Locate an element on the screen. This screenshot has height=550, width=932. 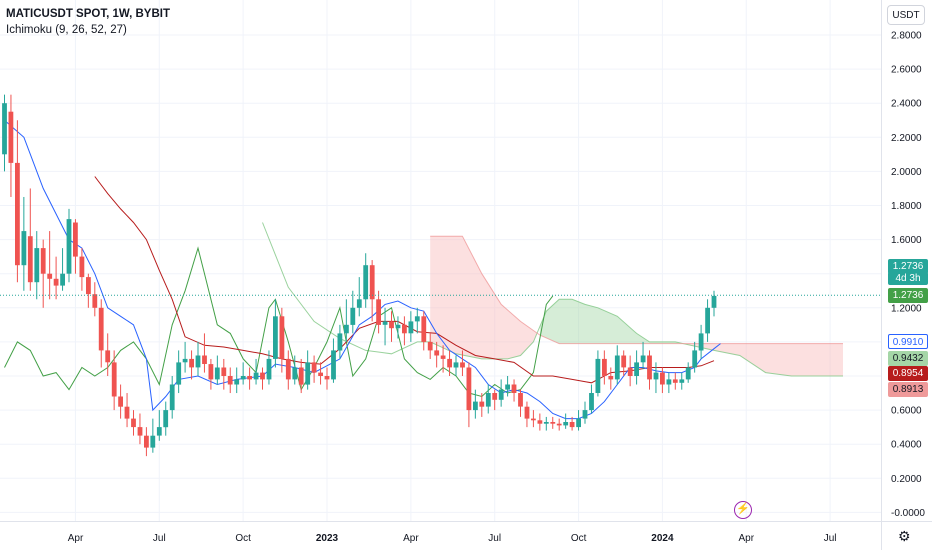
cloud-bear-area is located at coordinates (483, 297).